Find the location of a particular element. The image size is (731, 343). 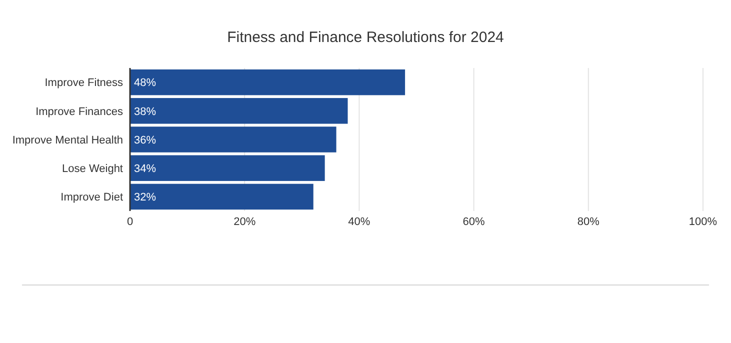

y-tick-label: Lose Weight is located at coordinates (92, 168).